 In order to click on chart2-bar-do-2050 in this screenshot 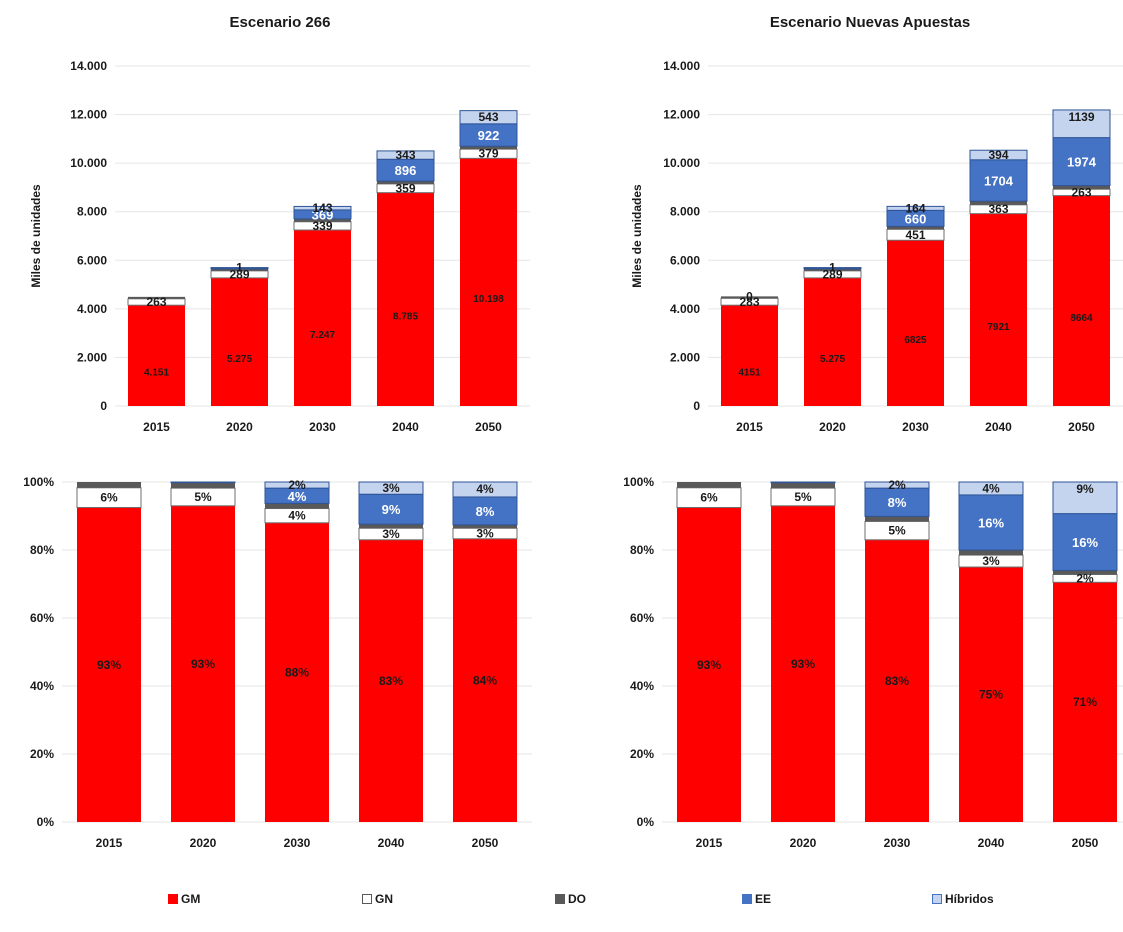, I will do `click(1081, 187)`.